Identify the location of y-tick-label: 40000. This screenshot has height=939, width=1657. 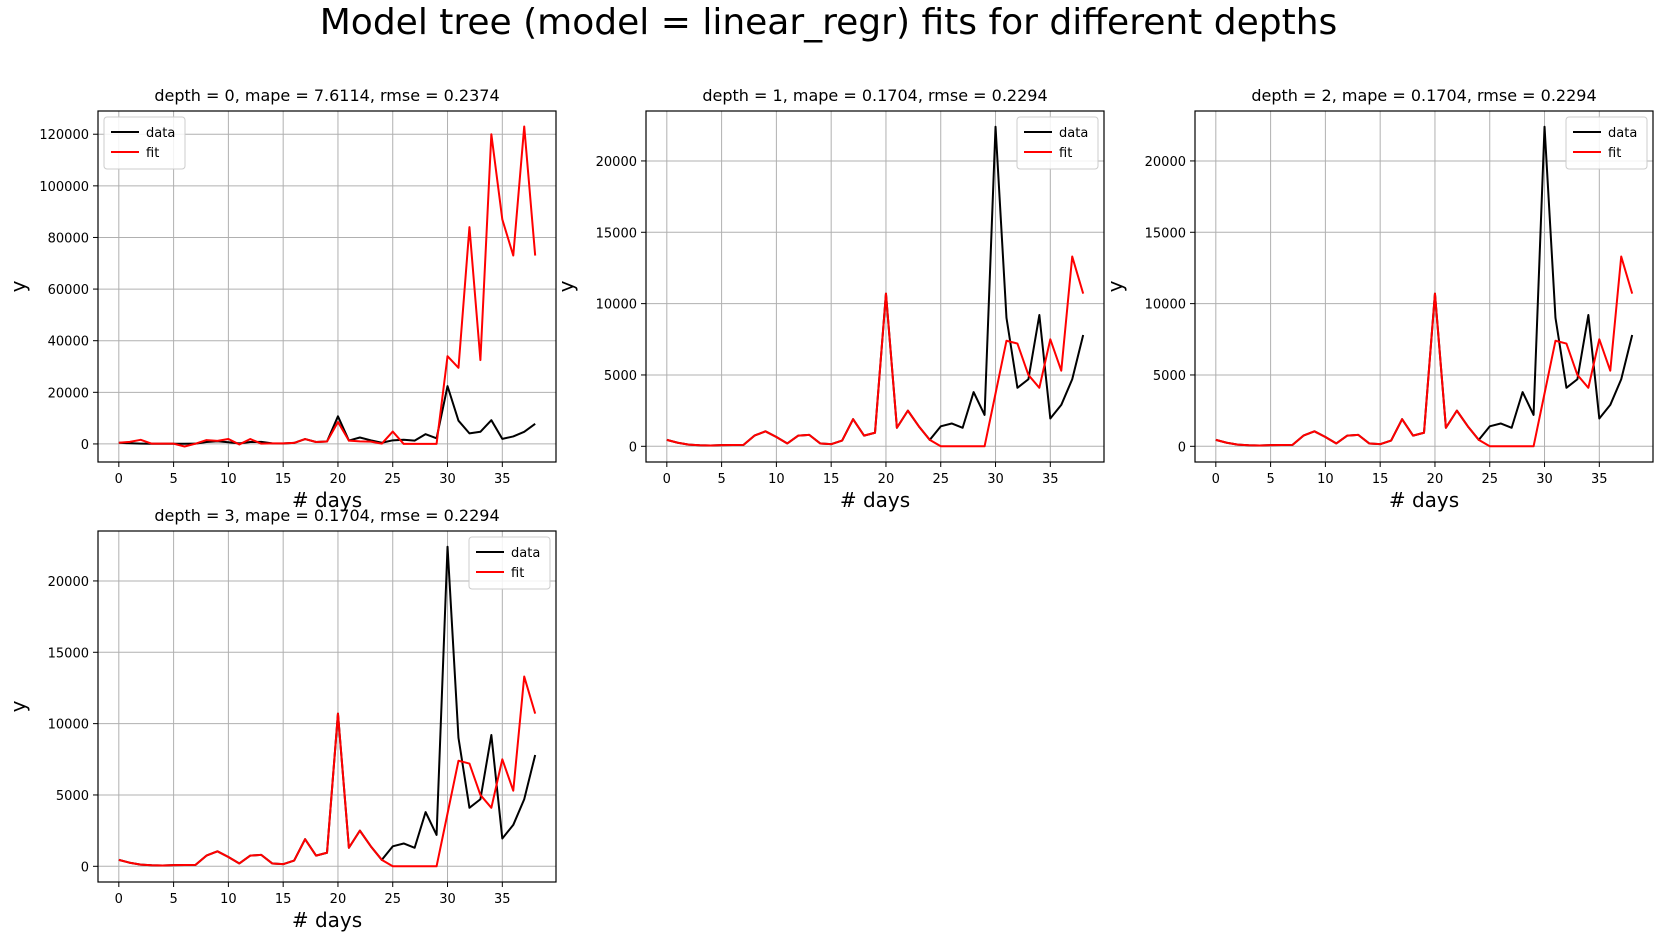
(68, 342).